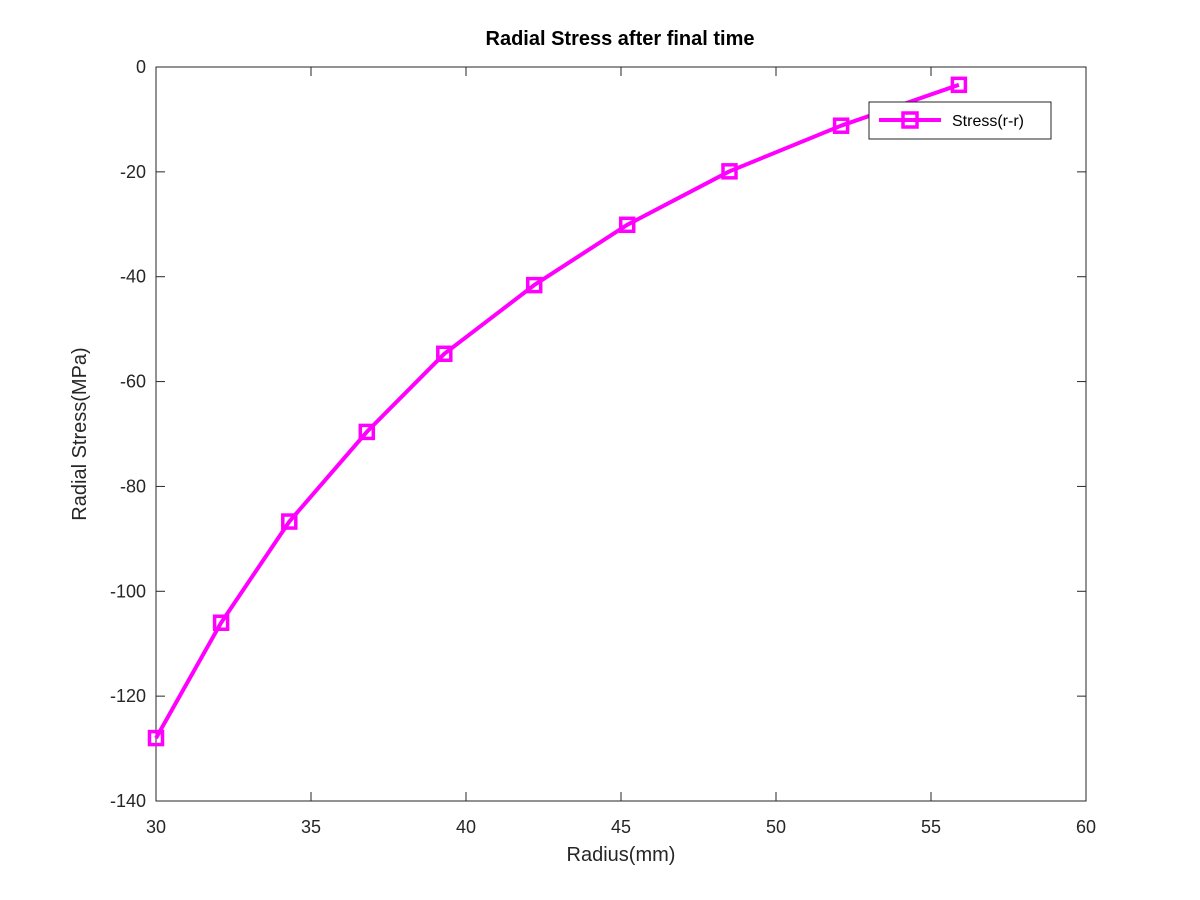  What do you see at coordinates (133, 277) in the screenshot?
I see `y-tick-label: -40` at bounding box center [133, 277].